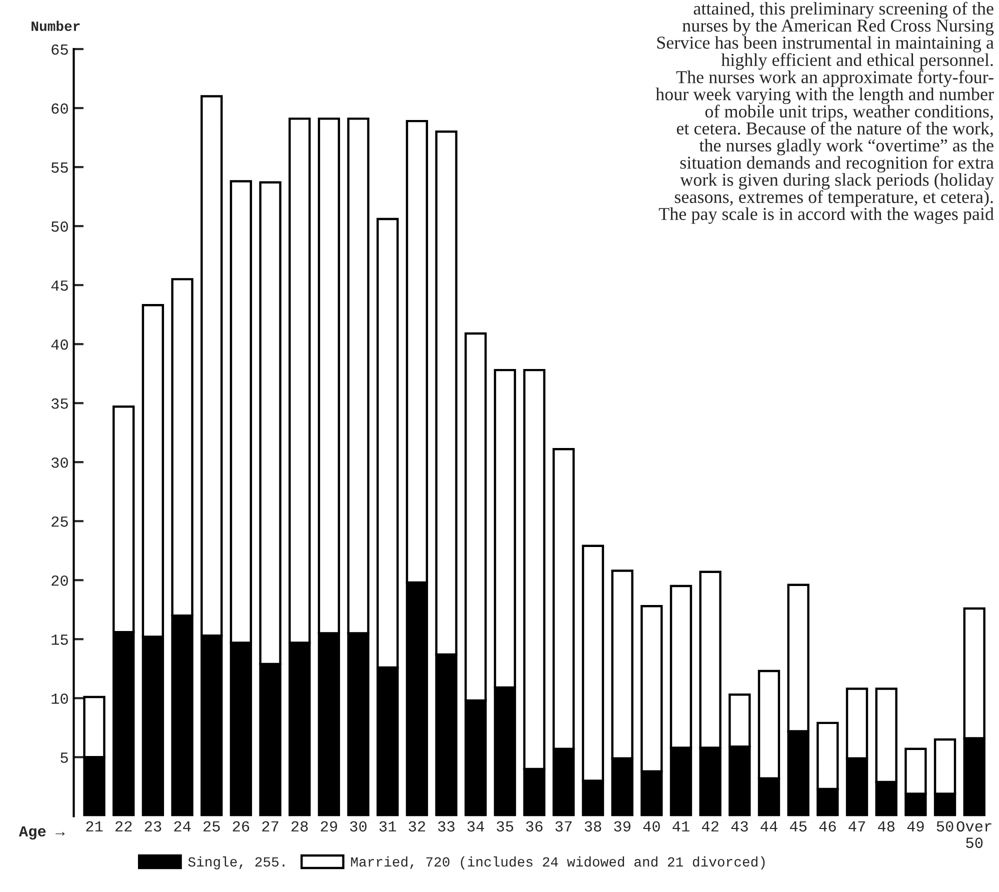  I want to click on y-tick-label: 35, so click(59, 403).